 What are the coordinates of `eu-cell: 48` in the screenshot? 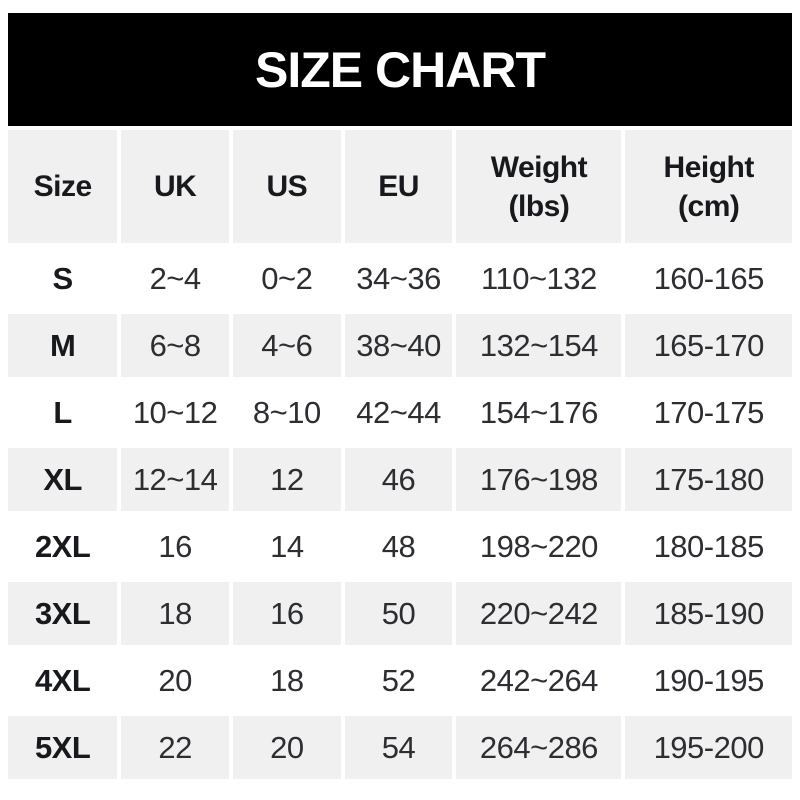 It's located at (398, 546).